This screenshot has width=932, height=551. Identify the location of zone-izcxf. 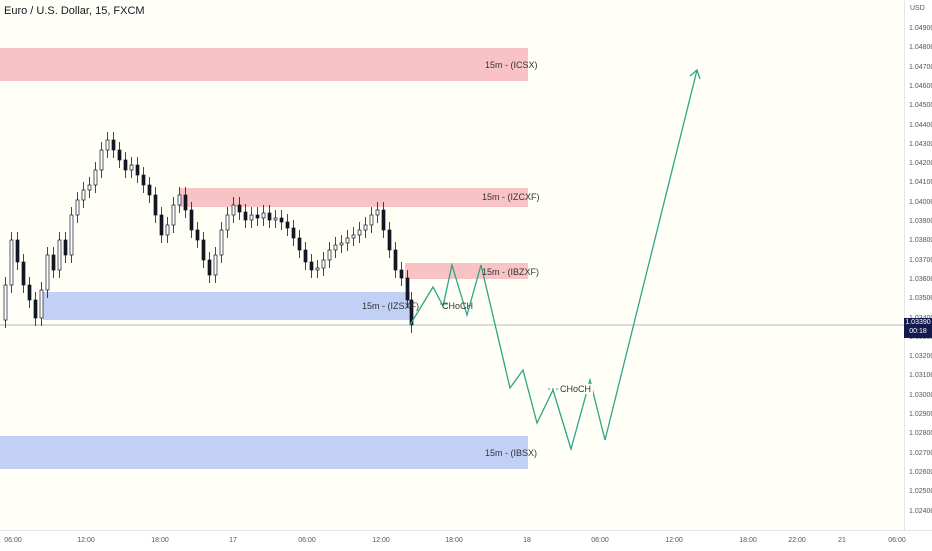
(354, 197).